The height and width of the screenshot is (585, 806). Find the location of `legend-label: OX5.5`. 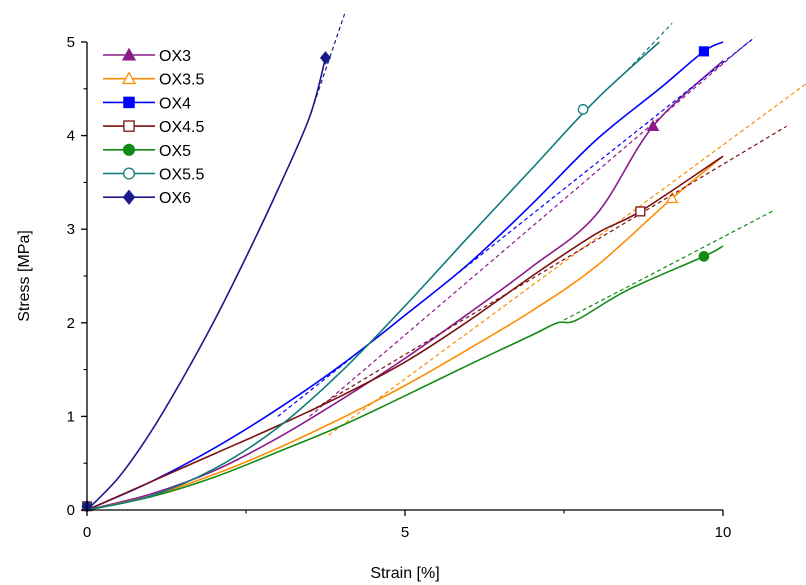

legend-label: OX5.5 is located at coordinates (181, 175).